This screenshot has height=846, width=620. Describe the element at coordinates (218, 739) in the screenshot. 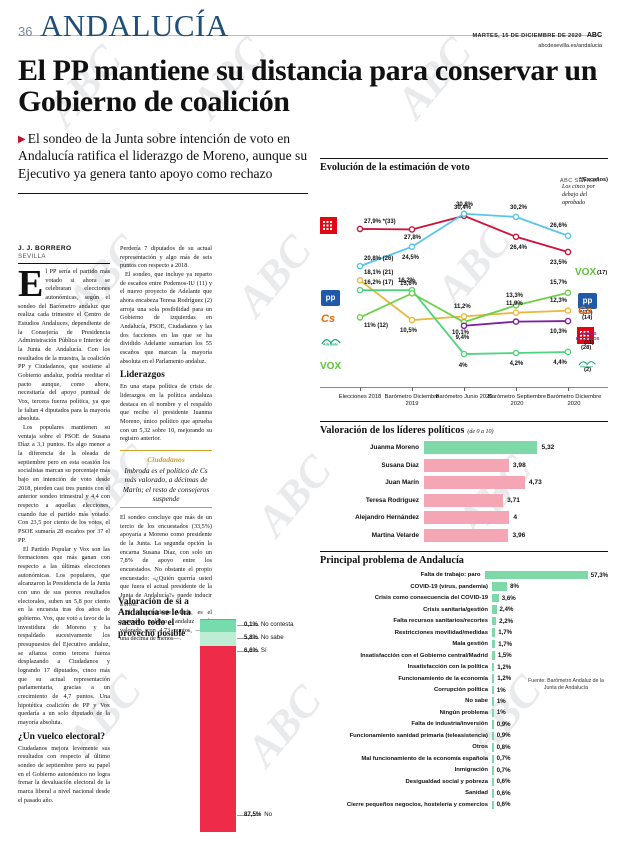

I see `stack-segment-no` at that location.